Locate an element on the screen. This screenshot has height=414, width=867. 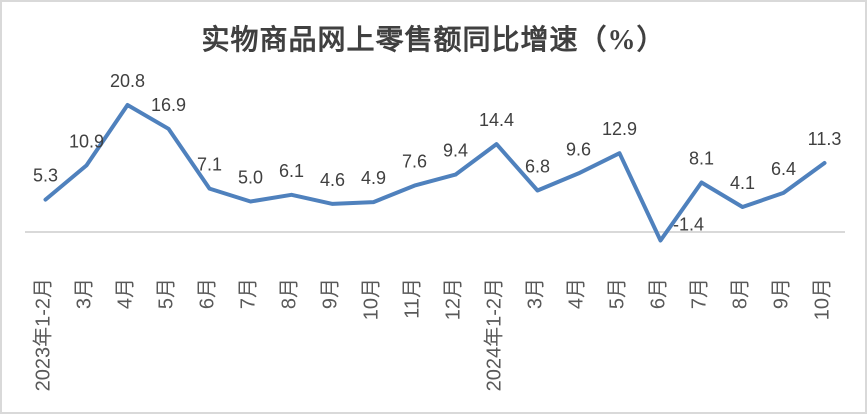
data-label: 10.9 is located at coordinates (86, 141).